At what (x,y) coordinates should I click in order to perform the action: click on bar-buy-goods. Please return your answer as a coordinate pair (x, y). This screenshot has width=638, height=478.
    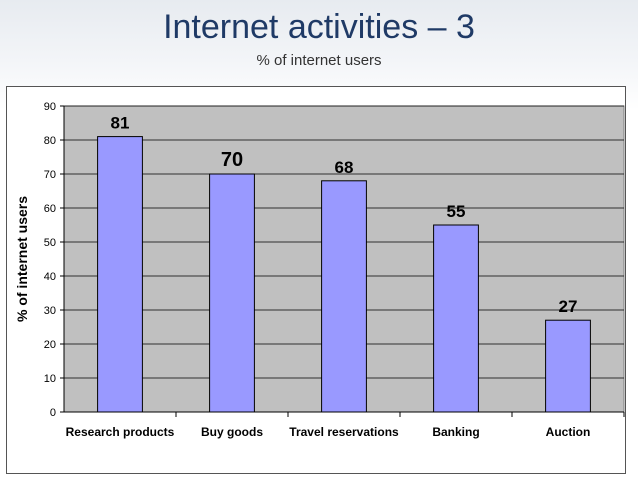
    Looking at the image, I should click on (232, 293).